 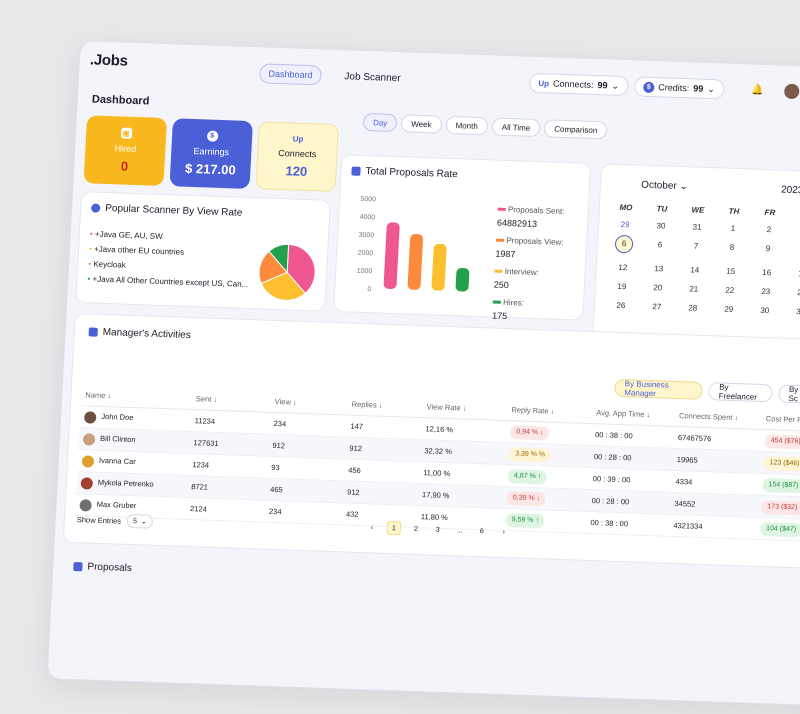 I want to click on bell-icon: 🔔, so click(x=758, y=90).